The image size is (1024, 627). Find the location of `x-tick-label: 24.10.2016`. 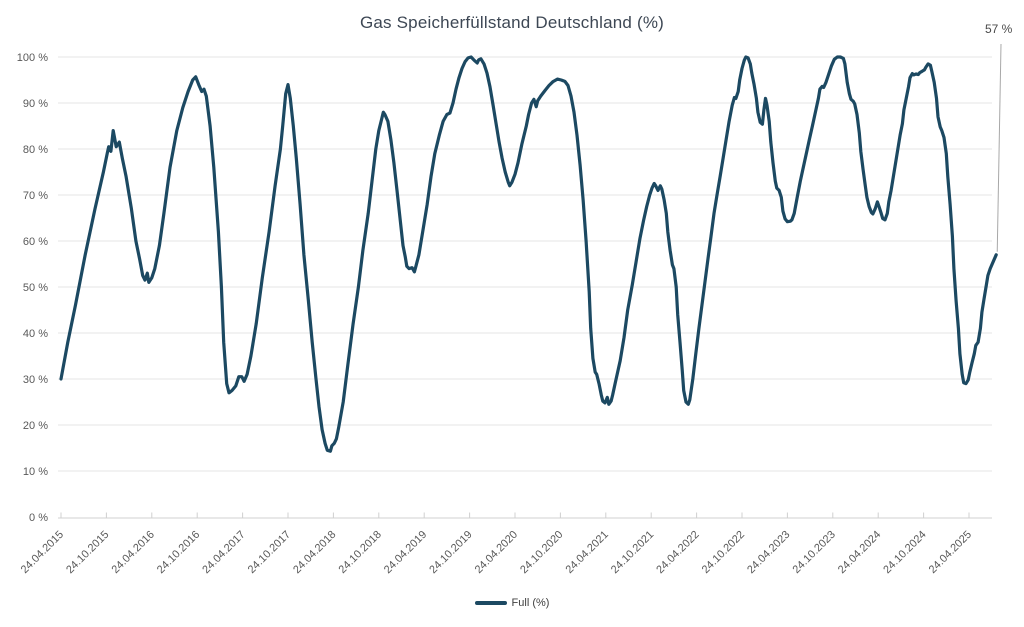

x-tick-label: 24.10.2016 is located at coordinates (178, 552).